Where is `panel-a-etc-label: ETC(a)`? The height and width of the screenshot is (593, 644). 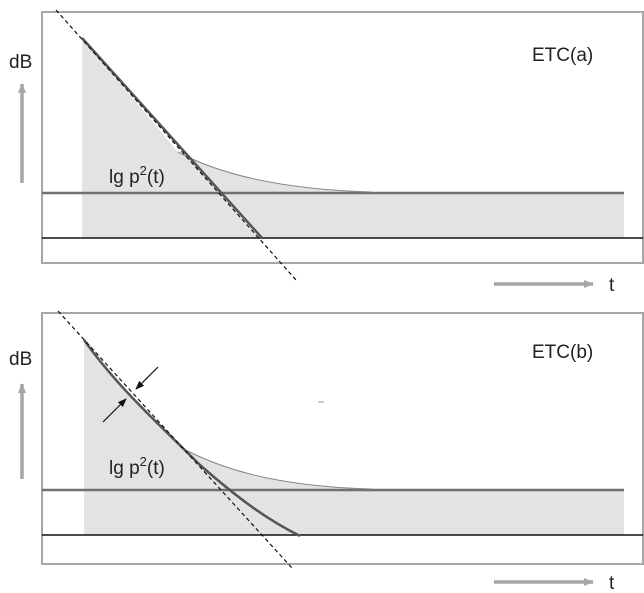
panel-a-etc-label: ETC(a) is located at coordinates (562, 55).